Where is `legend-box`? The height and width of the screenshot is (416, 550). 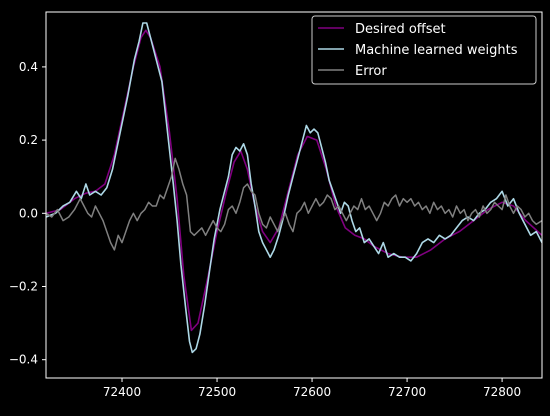 legend-box is located at coordinates (424, 50).